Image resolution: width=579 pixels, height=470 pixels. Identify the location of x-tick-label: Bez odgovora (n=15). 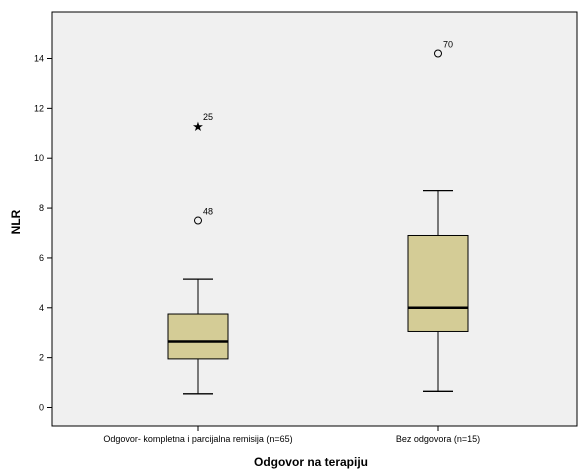
(438, 439).